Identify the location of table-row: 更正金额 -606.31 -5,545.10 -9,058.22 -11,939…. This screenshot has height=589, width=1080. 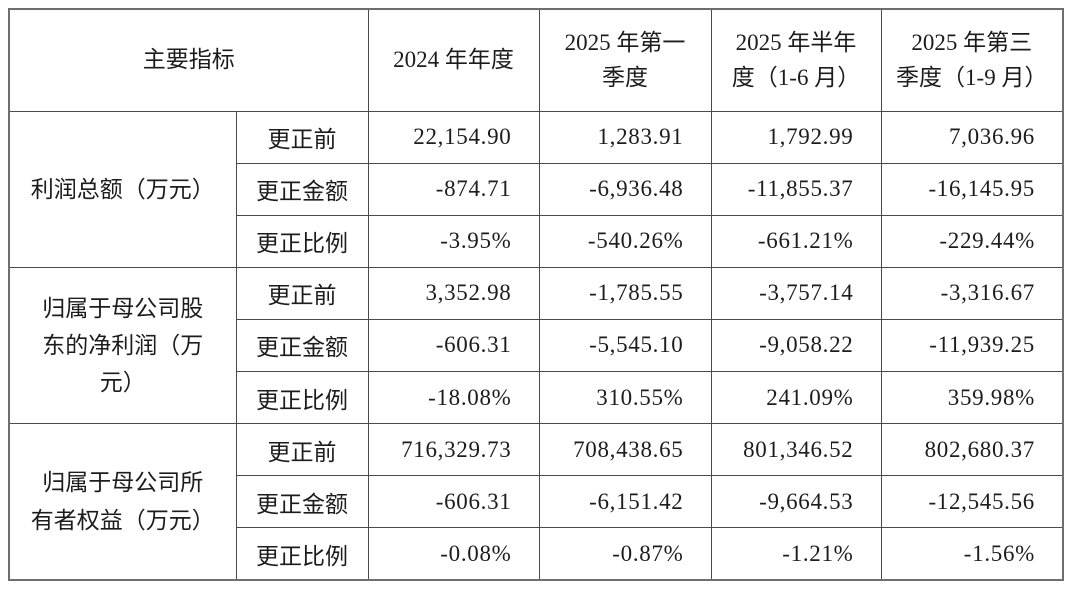
(536, 345).